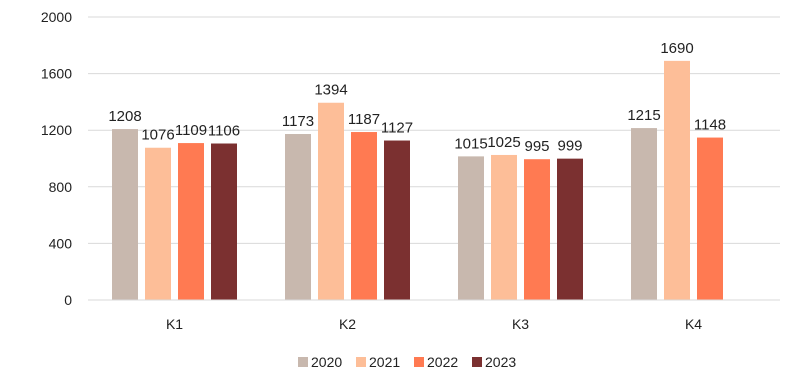  I want to click on data-label: 1106, so click(224, 131).